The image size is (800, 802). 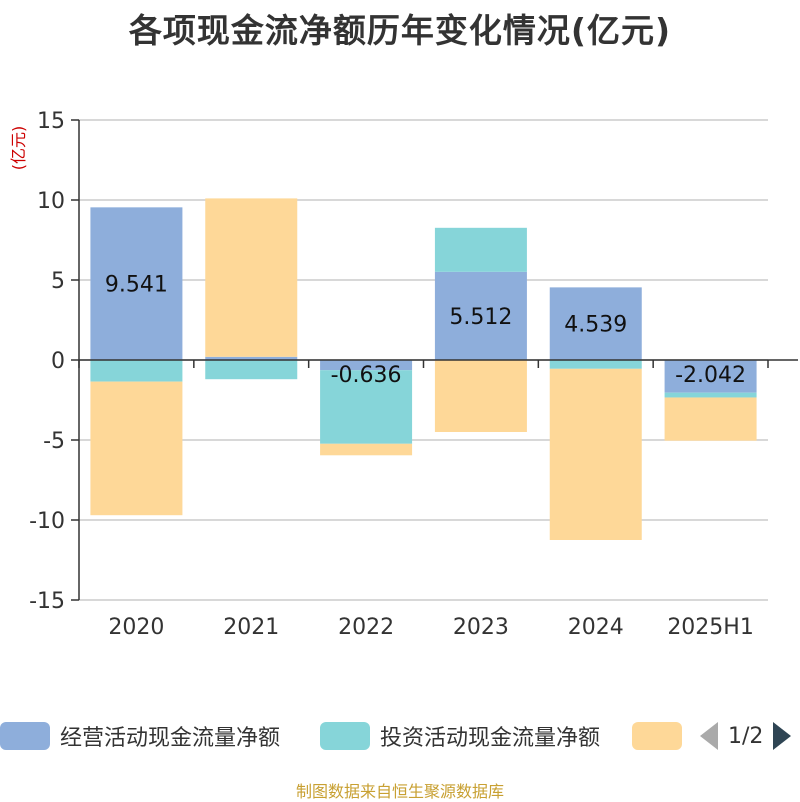 I want to click on legend-item-investing: 投资活动现金流量净额, so click(x=460, y=736).